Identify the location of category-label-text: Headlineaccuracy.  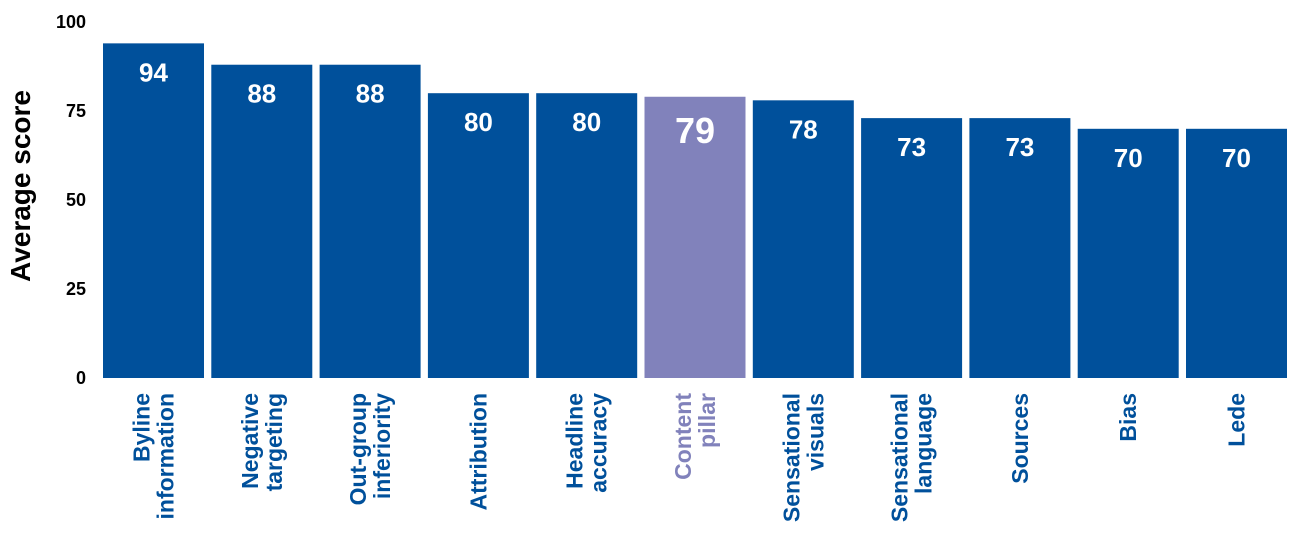
(587, 443).